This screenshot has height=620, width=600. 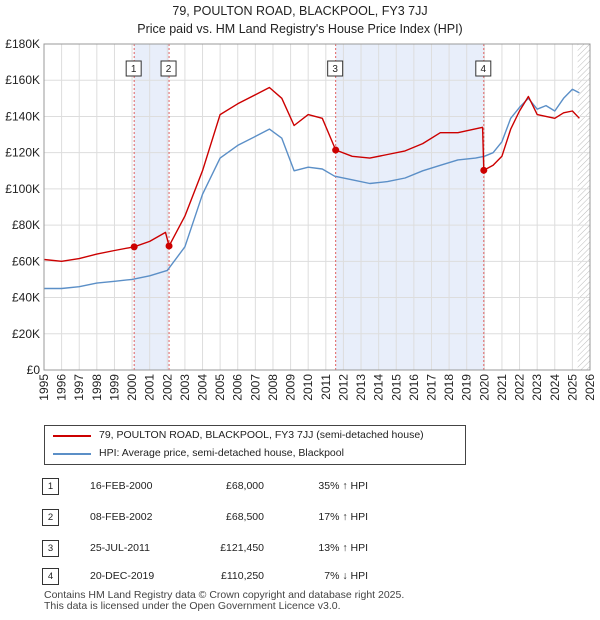 I want to click on sale-label-number: 2, so click(x=169, y=69).